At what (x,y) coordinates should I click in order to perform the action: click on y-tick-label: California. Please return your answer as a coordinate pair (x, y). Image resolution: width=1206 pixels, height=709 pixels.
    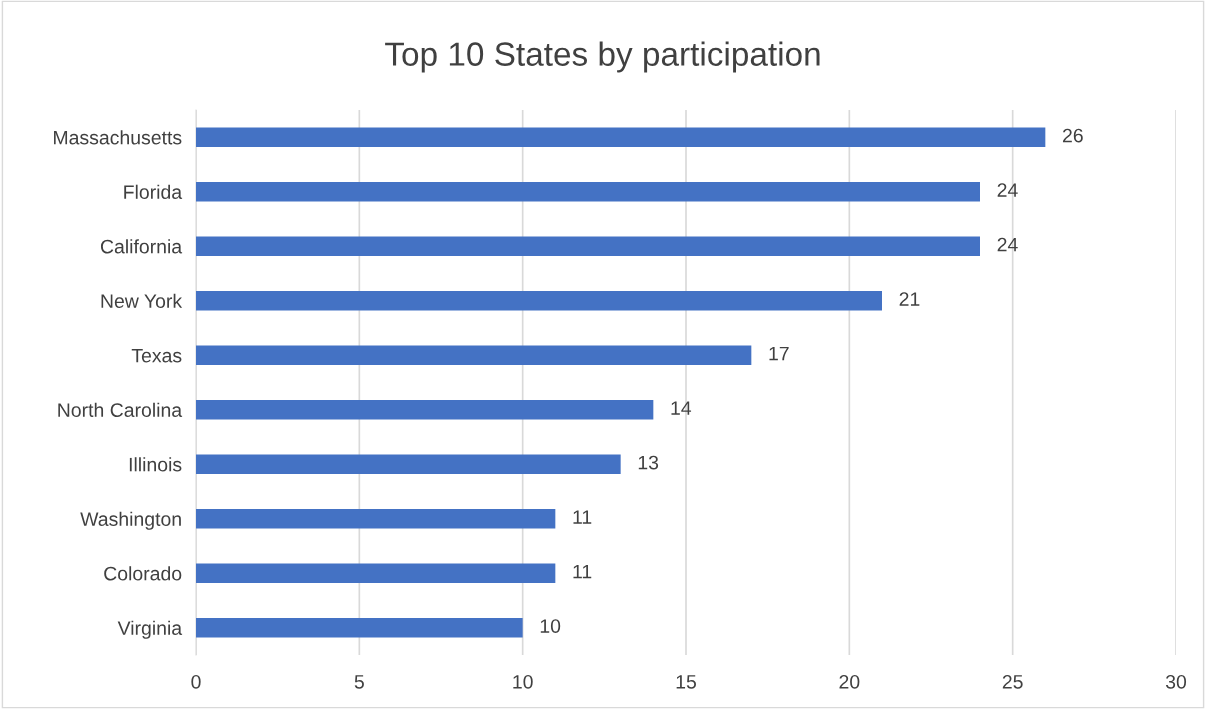
    Looking at the image, I should click on (141, 246).